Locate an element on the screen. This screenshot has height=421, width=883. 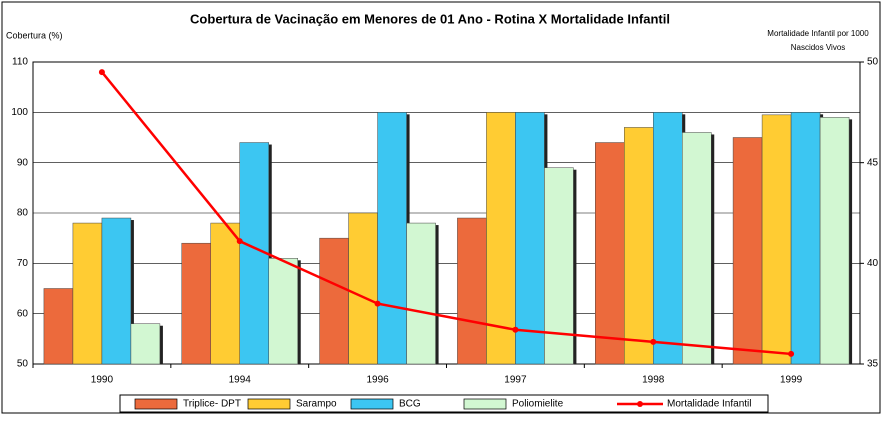
y-tick-label: 50 is located at coordinates (23, 364).